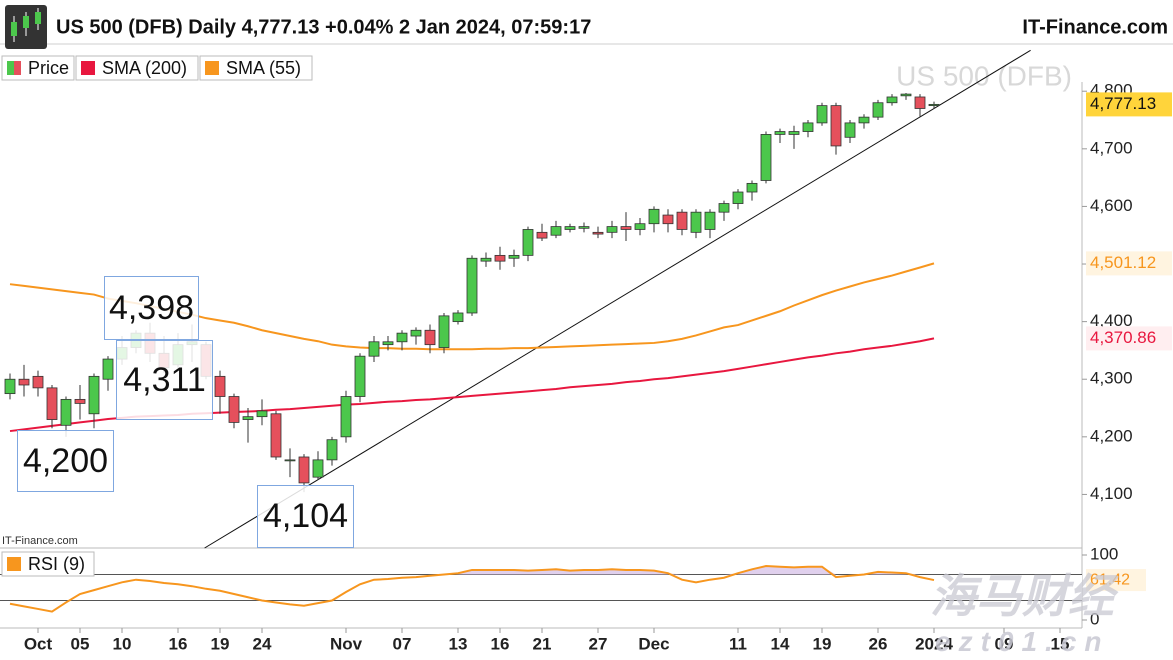  Describe the element at coordinates (151, 308) in the screenshot. I see `annotation: 4,398` at that location.